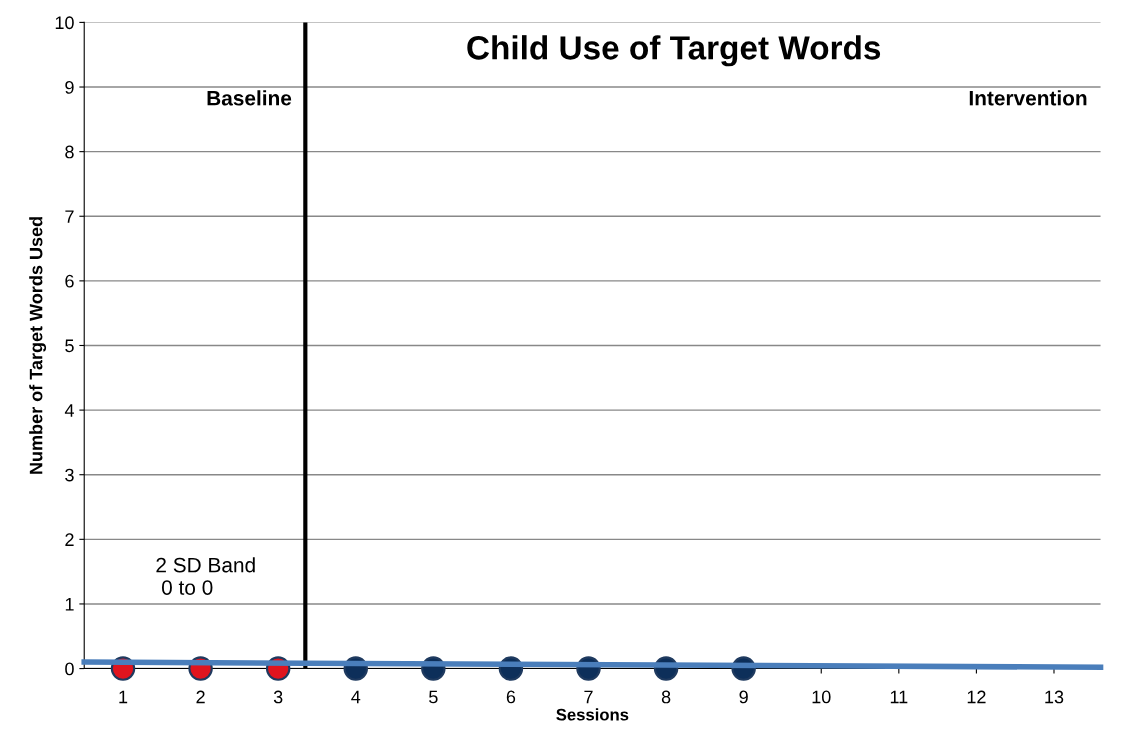 The image size is (1123, 747). I want to click on y-tick-label: 10, so click(64, 23).